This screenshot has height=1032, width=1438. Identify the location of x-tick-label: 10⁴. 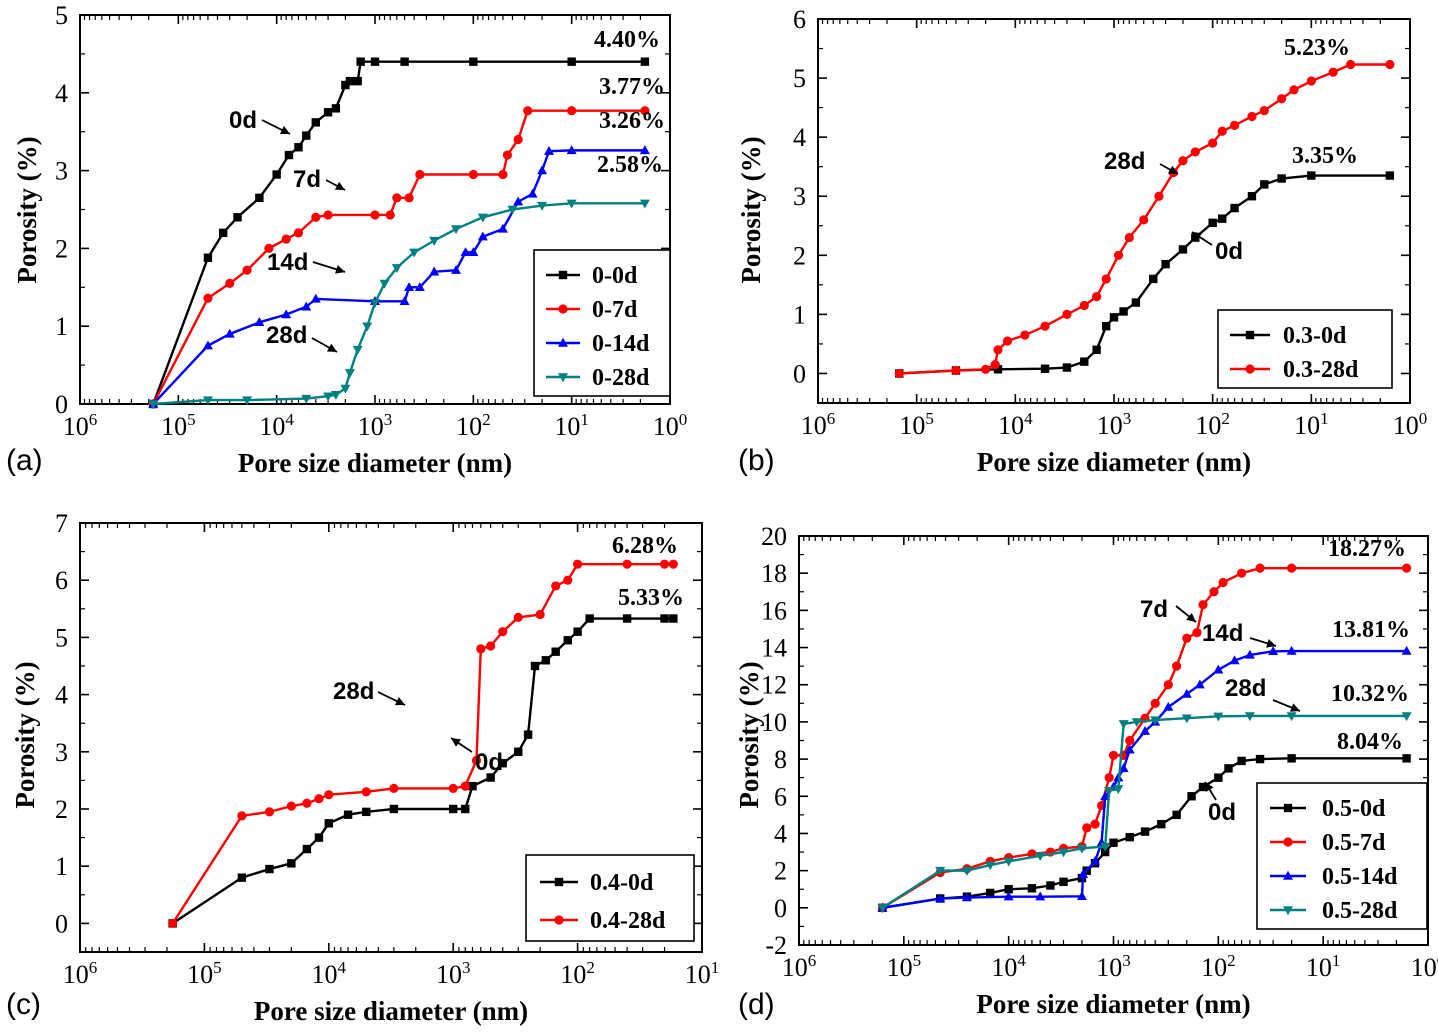
(329, 973).